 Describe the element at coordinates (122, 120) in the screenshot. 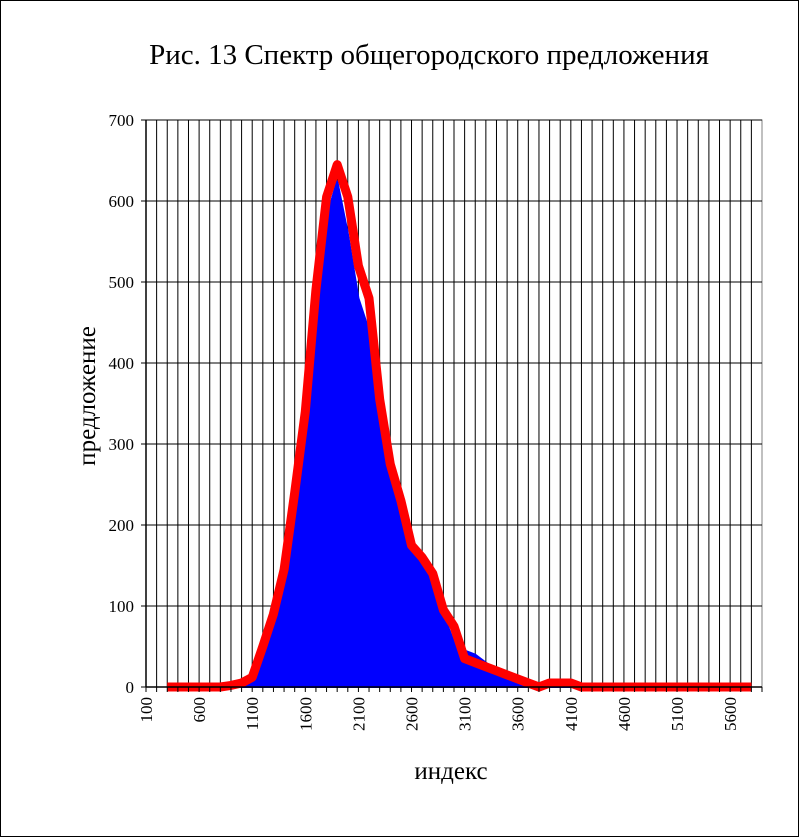

I see `y-tick-label: 700` at that location.